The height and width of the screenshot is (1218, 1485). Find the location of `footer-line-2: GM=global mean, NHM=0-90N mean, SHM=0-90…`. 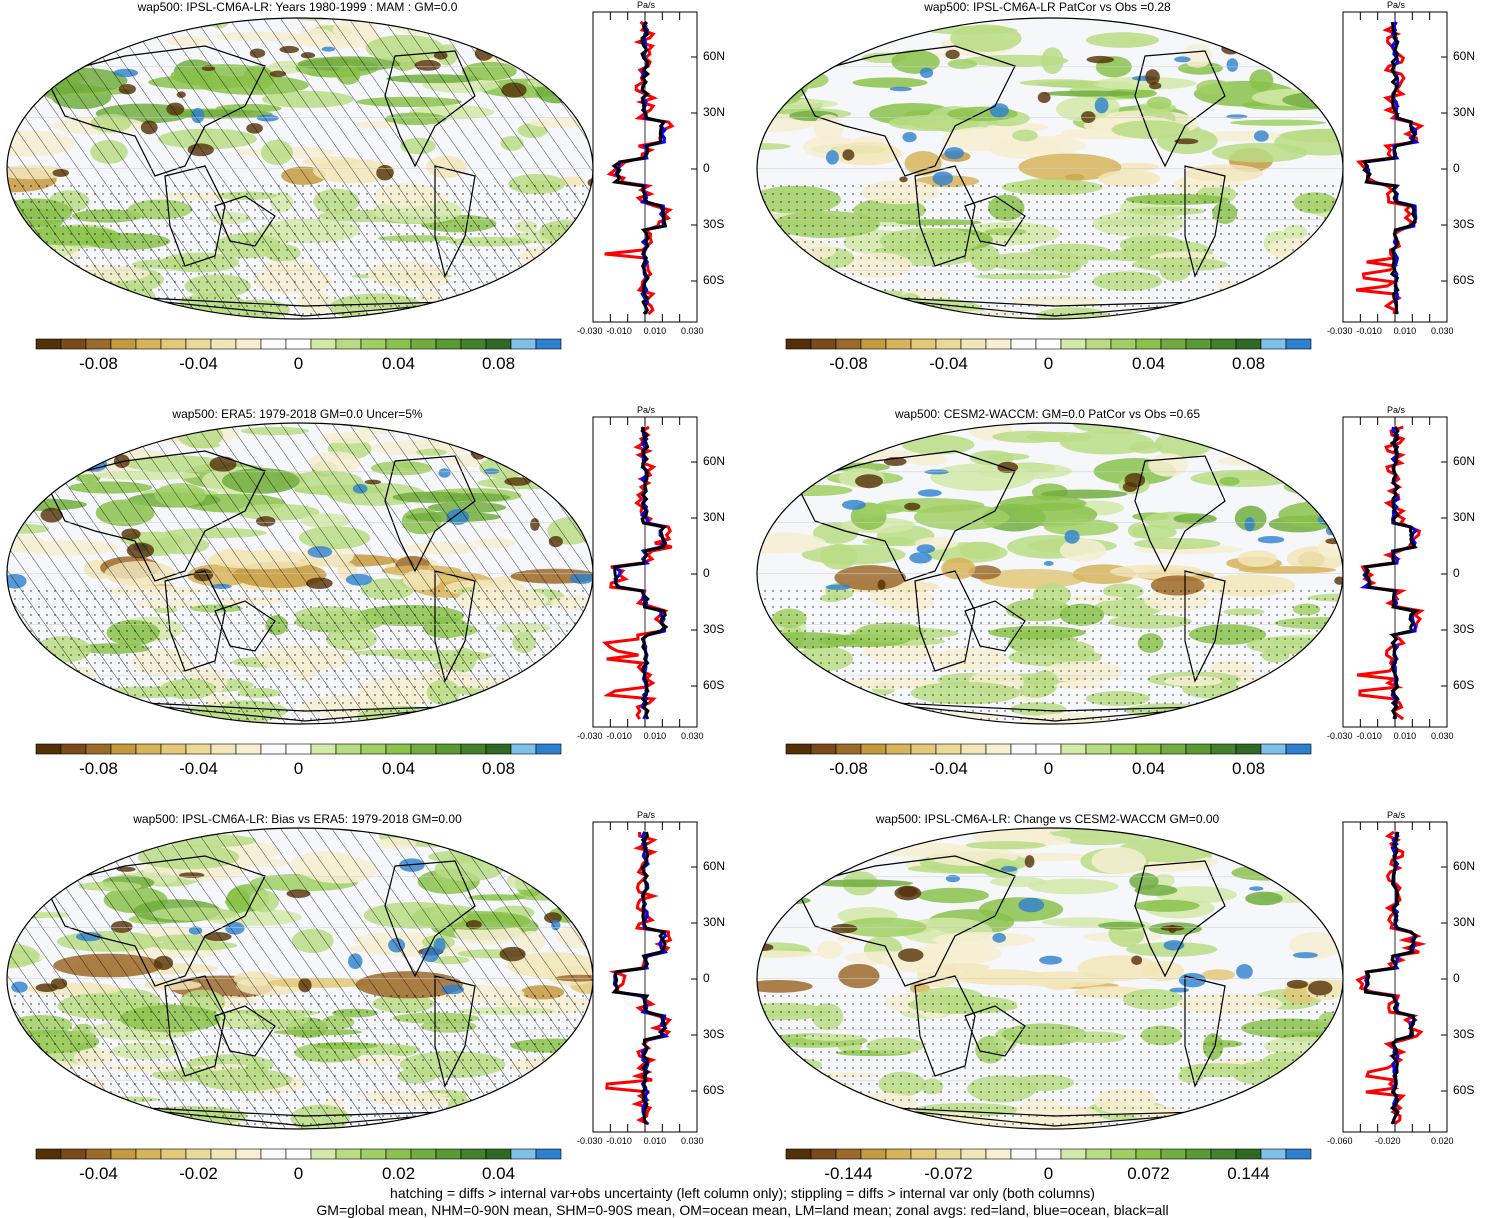

footer-line-2: GM=global mean, NHM=0-90N mean, SHM=0-90… is located at coordinates (742, 1210).